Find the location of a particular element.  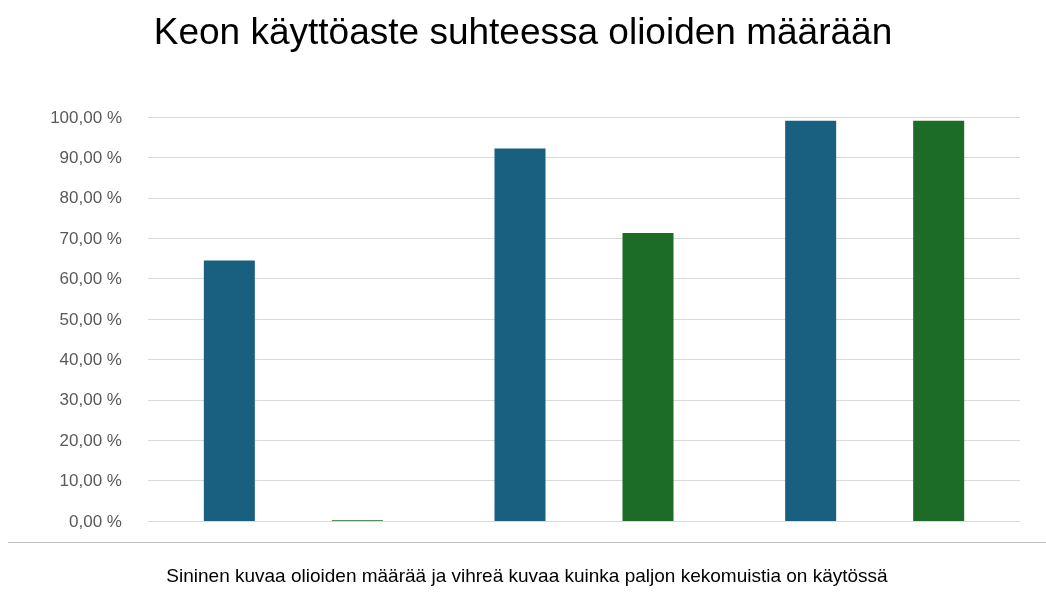

y-tick-label: 50,00 % is located at coordinates (90, 319).